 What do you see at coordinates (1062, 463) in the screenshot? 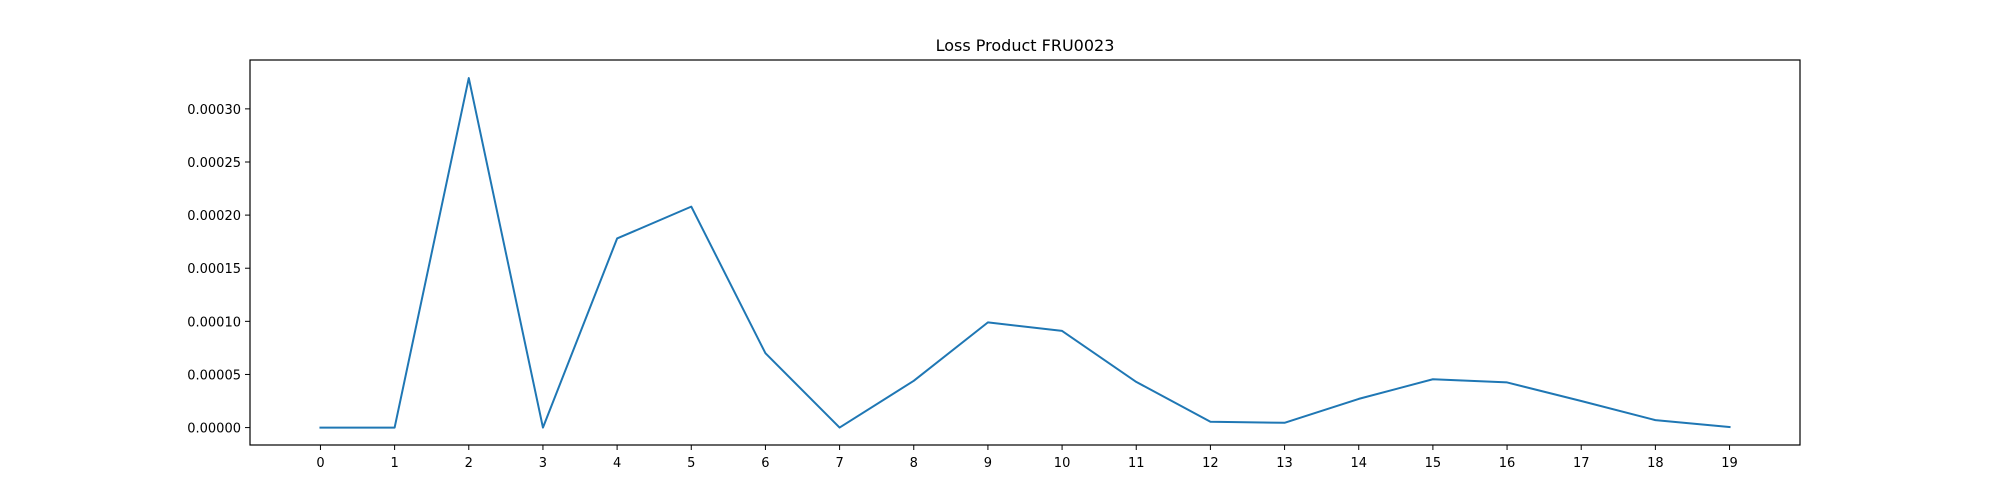
I see `x-tick-label: 10` at bounding box center [1062, 463].